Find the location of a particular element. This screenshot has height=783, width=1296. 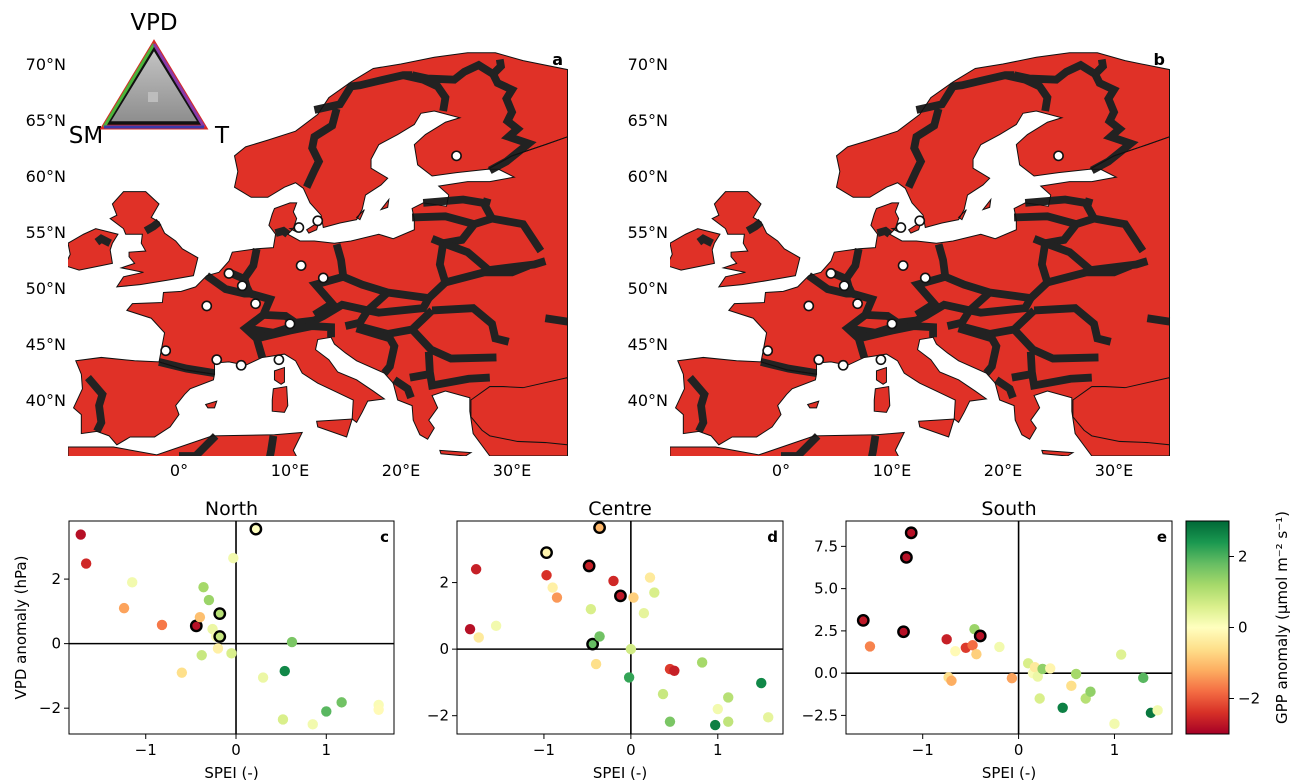

scatter-panel-d: −1 0 1 −2 0 2 Centre d SPEI (-) is located at coordinates (605, 640).